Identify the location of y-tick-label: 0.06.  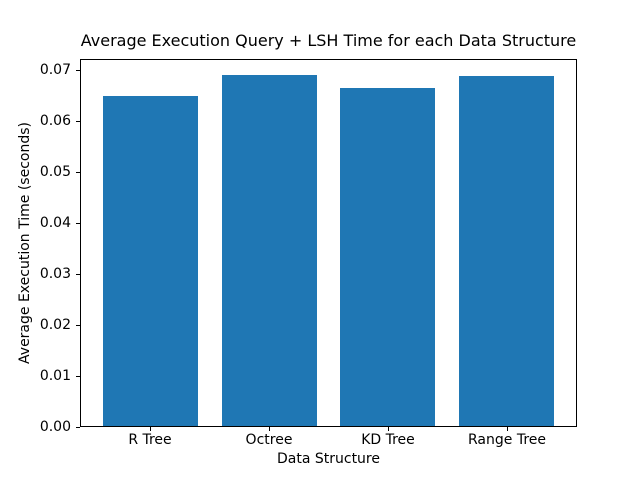
(55, 121).